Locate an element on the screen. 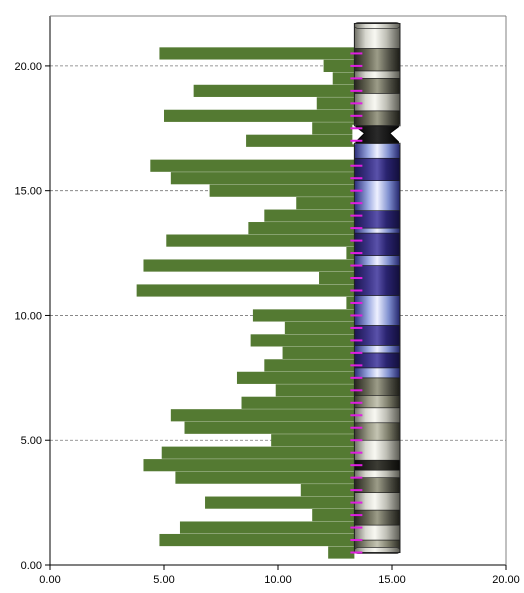  x-tick-label: 20.00 is located at coordinates (506, 580).